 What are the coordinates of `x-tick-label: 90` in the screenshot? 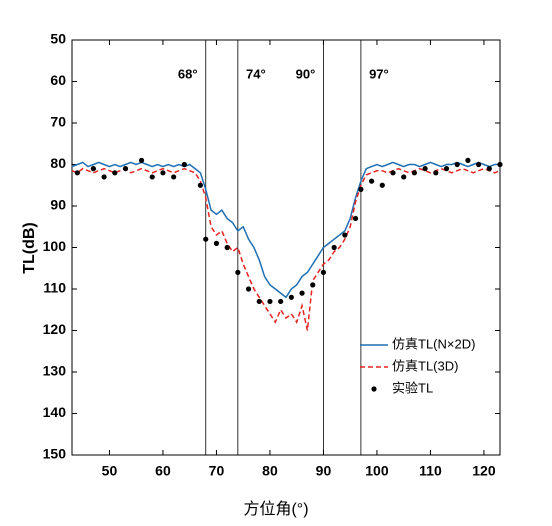 It's located at (324, 471).